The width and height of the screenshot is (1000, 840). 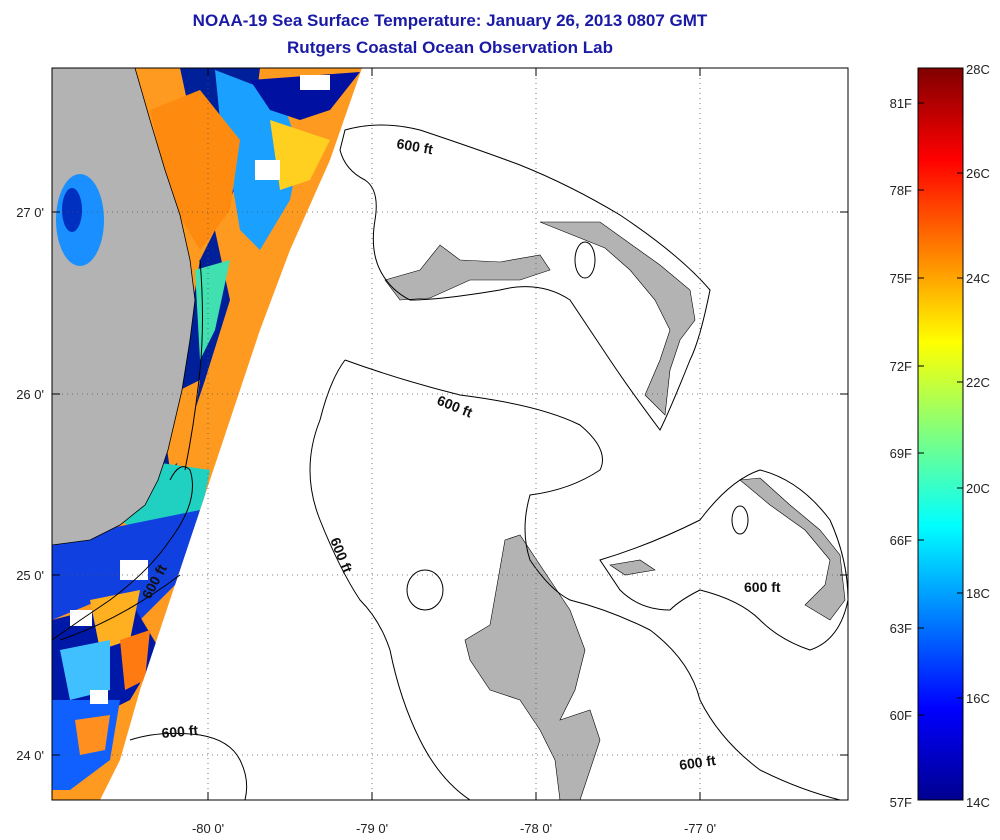 What do you see at coordinates (30, 575) in the screenshot?
I see `lat-tick-label: 25 0'` at bounding box center [30, 575].